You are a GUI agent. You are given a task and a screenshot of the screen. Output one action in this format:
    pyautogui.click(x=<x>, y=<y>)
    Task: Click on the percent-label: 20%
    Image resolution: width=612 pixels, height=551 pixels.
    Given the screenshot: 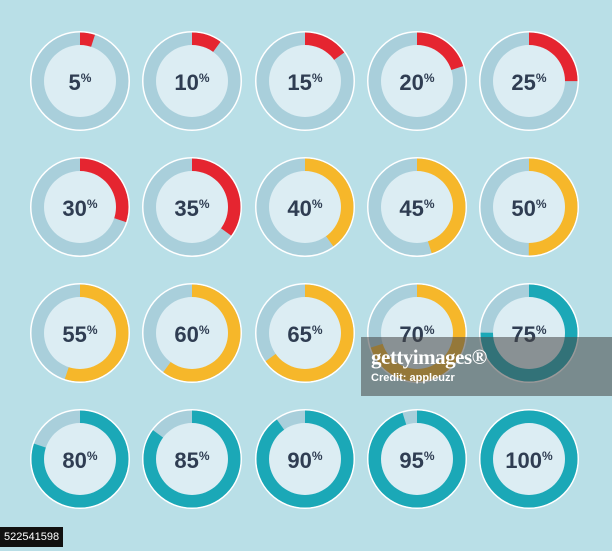 What is the action you would take?
    pyautogui.click(x=416, y=82)
    